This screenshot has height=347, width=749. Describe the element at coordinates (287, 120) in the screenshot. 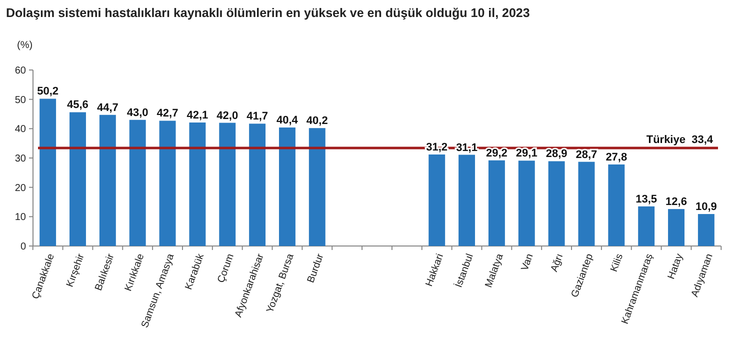

I see `data-label: 40,4` at that location.